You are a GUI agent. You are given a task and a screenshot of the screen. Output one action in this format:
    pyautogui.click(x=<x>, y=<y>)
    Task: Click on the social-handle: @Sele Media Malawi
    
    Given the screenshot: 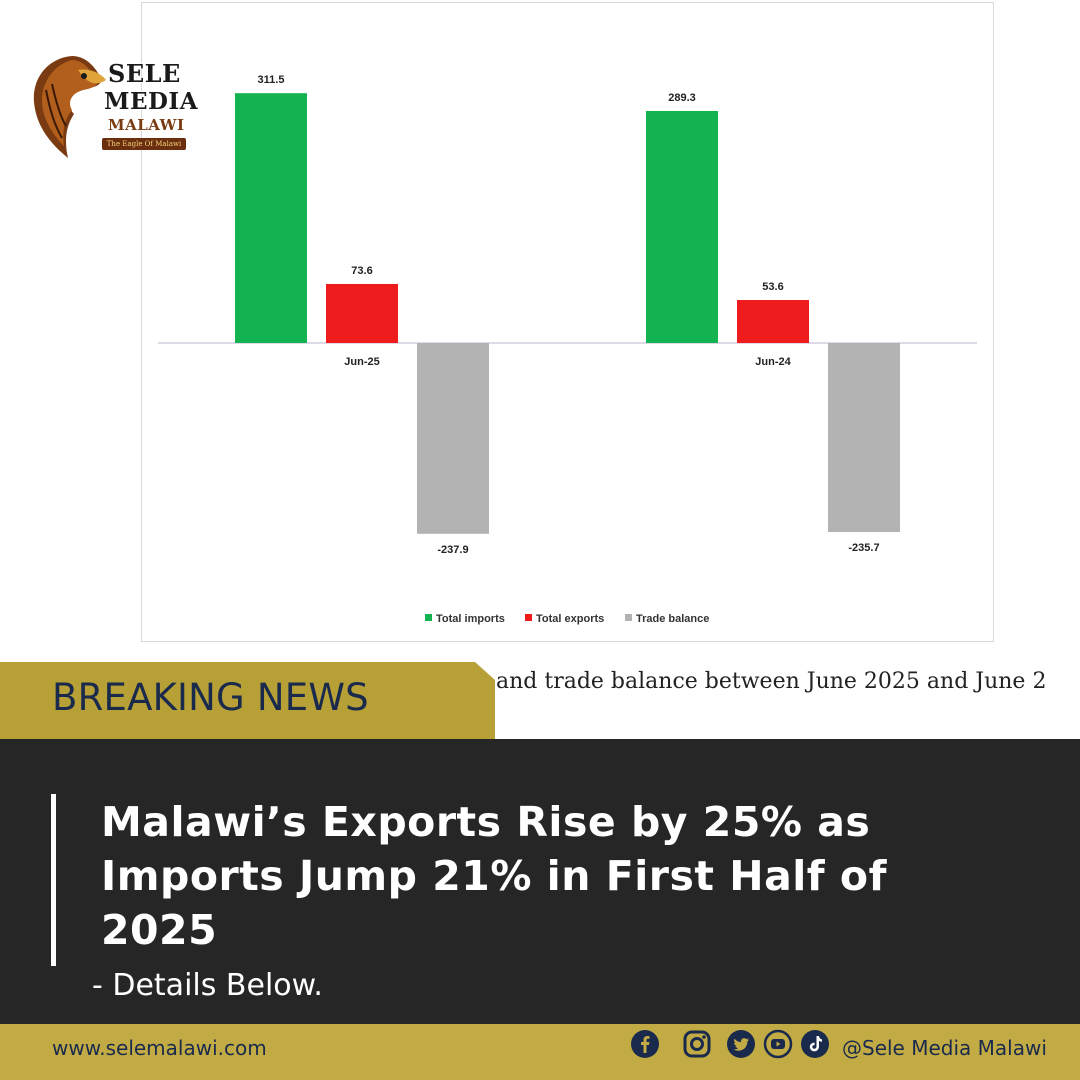 What is the action you would take?
    pyautogui.click(x=944, y=1048)
    